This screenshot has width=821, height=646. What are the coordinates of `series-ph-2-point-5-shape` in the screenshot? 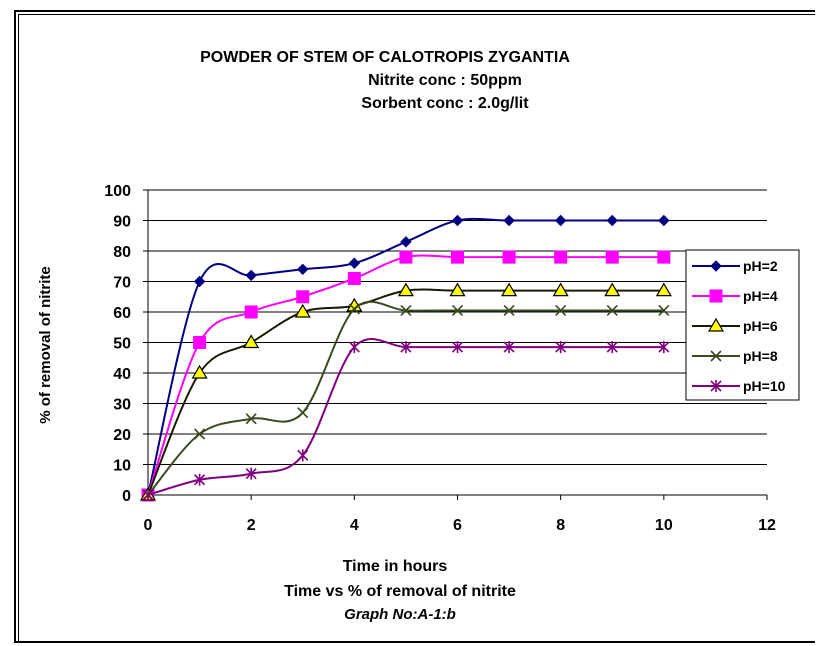 It's located at (406, 242).